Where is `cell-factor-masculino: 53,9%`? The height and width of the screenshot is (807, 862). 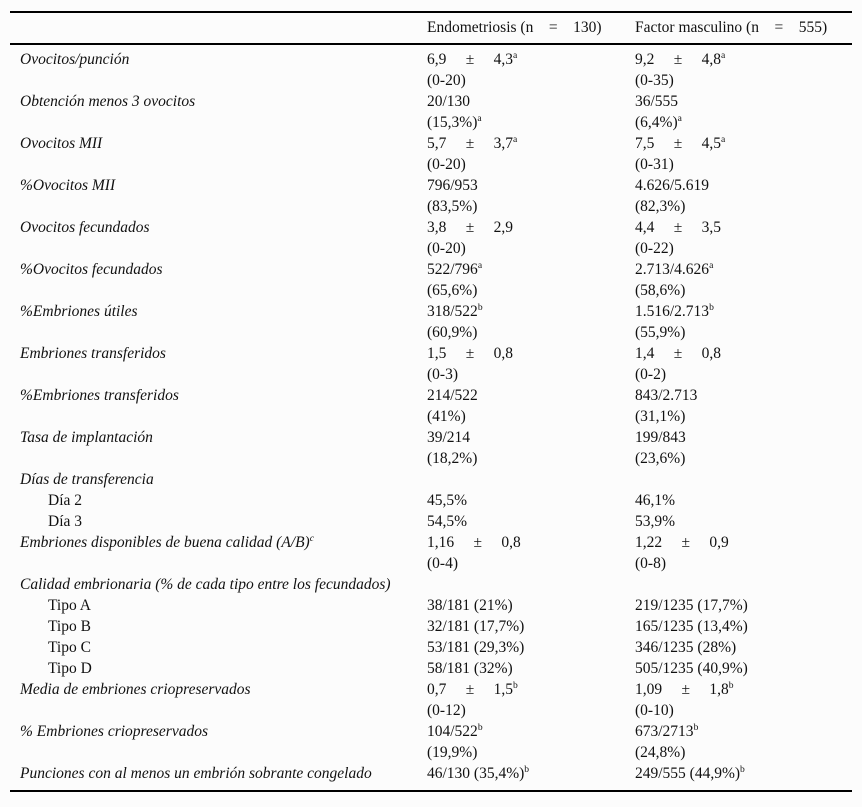
cell-factor-masculino: 53,9% is located at coordinates (743, 521).